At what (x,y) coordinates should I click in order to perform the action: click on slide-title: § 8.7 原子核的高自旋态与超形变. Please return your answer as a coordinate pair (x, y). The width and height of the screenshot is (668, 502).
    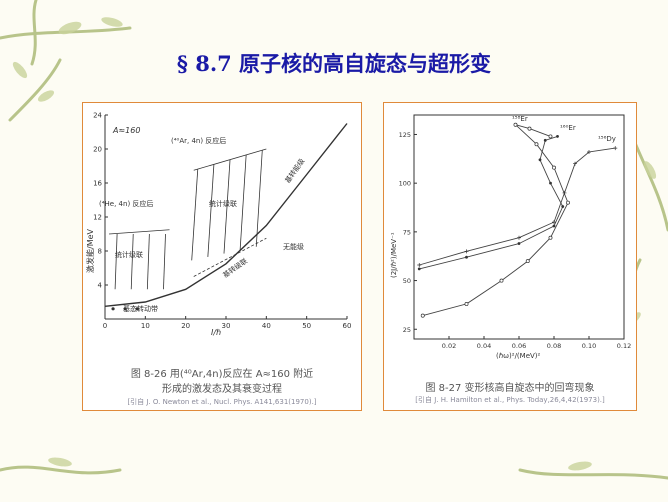
    Looking at the image, I should click on (334, 63).